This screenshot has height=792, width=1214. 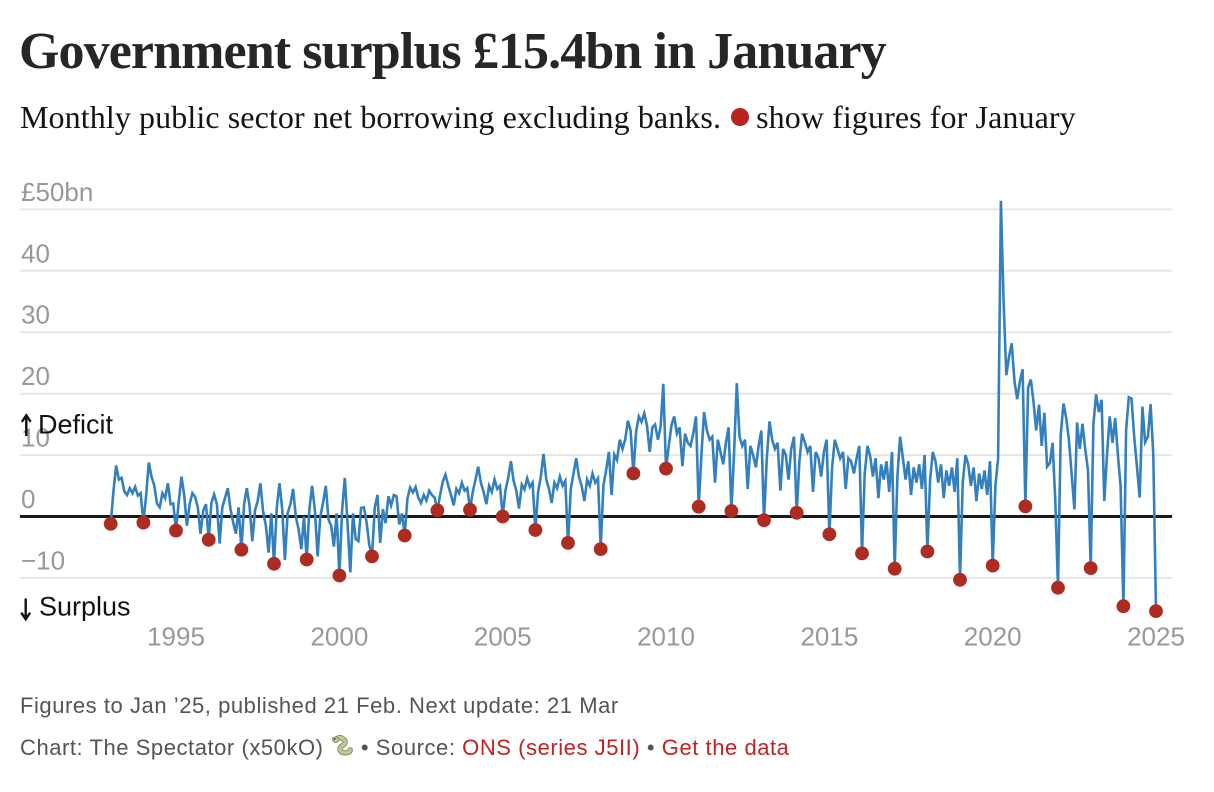 I want to click on svg-text: −10, so click(x=43, y=560).